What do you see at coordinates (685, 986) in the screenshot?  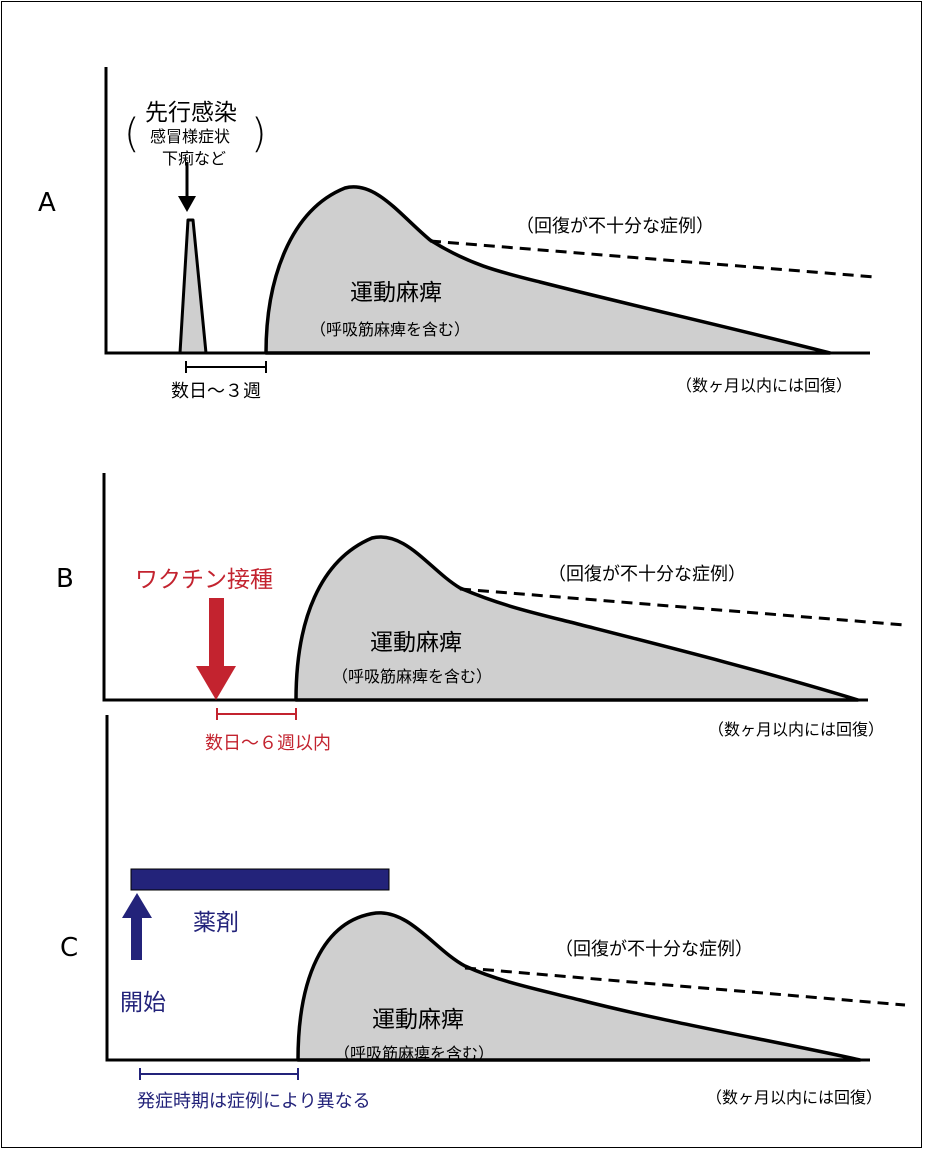 I see `panel-c-poor-recovery-dashes` at bounding box center [685, 986].